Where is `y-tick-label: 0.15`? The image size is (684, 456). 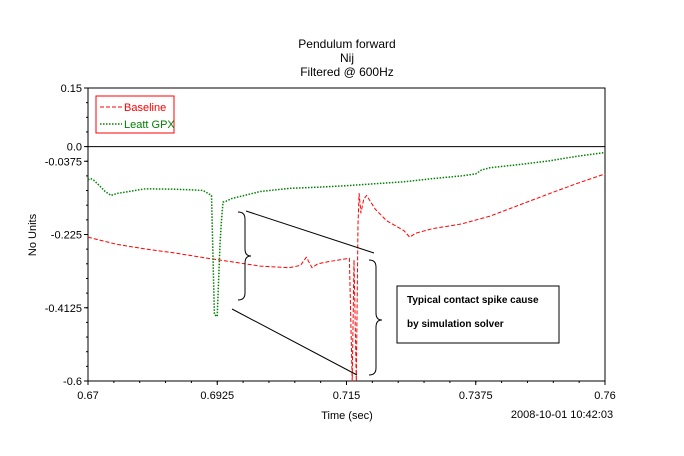 y-tick-label: 0.15 is located at coordinates (71, 89).